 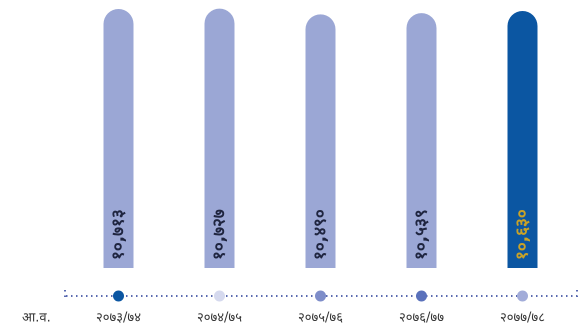 What do you see at coordinates (421, 318) in the screenshot?
I see `x-tick-label: २०७६/७७` at bounding box center [421, 318].